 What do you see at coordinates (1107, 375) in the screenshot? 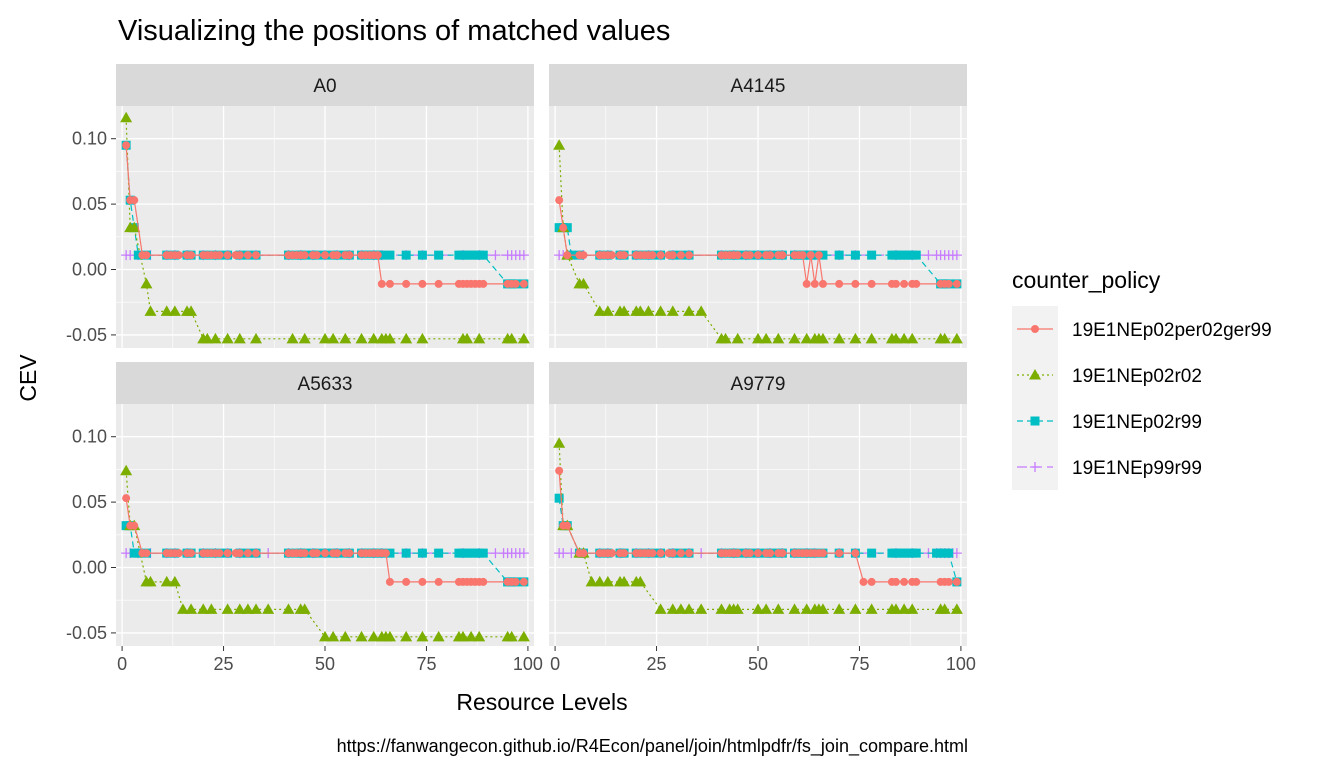
I see `legend-entry-19e1nep02r02: 19E1NEp02r02` at bounding box center [1107, 375].